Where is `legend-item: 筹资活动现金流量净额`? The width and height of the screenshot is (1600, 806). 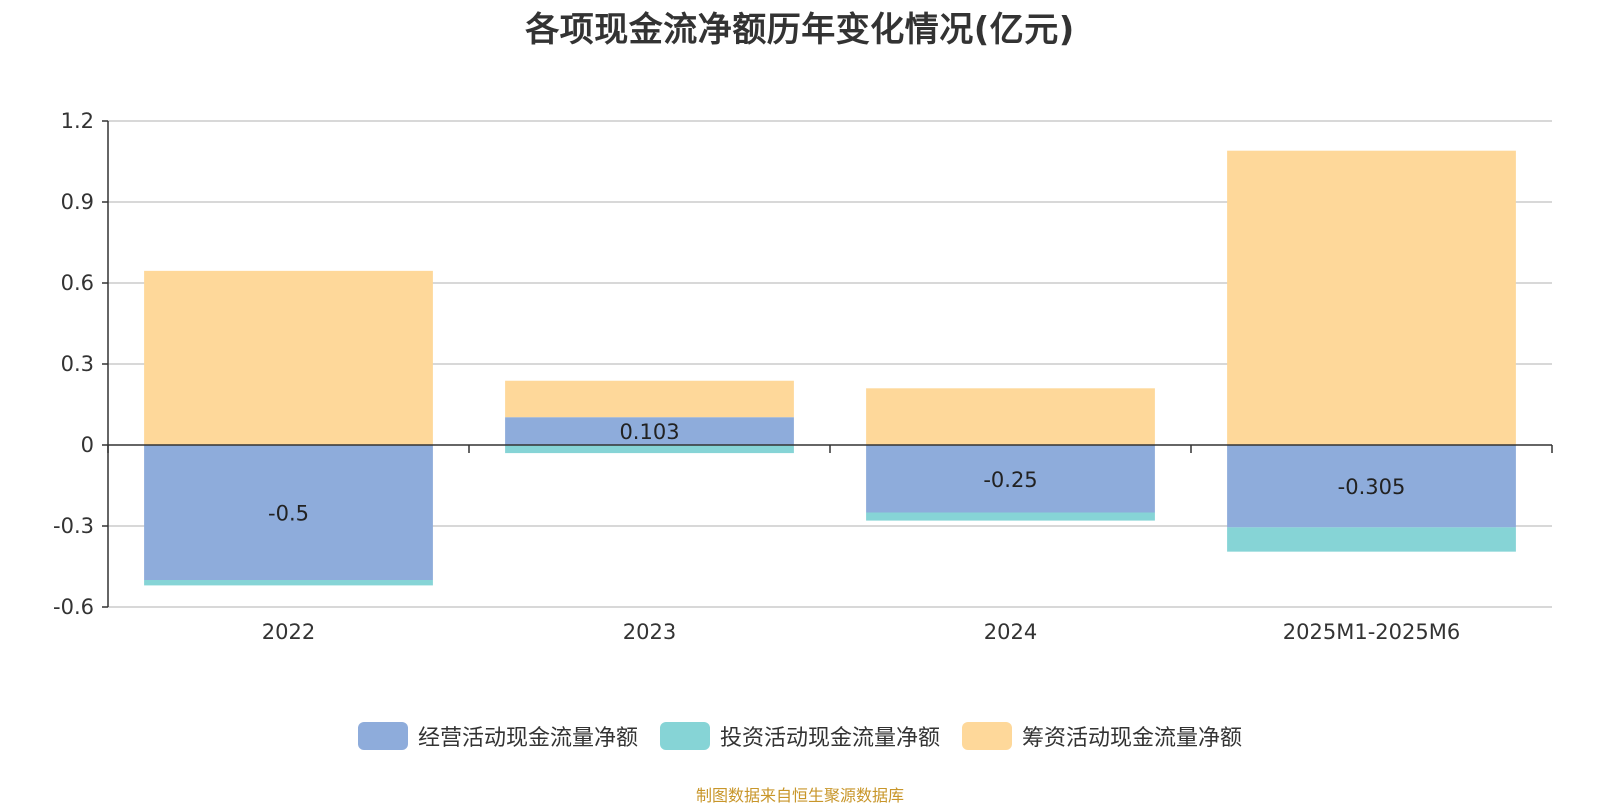 legend-item: 筹资活动现金流量净额 is located at coordinates (1102, 736).